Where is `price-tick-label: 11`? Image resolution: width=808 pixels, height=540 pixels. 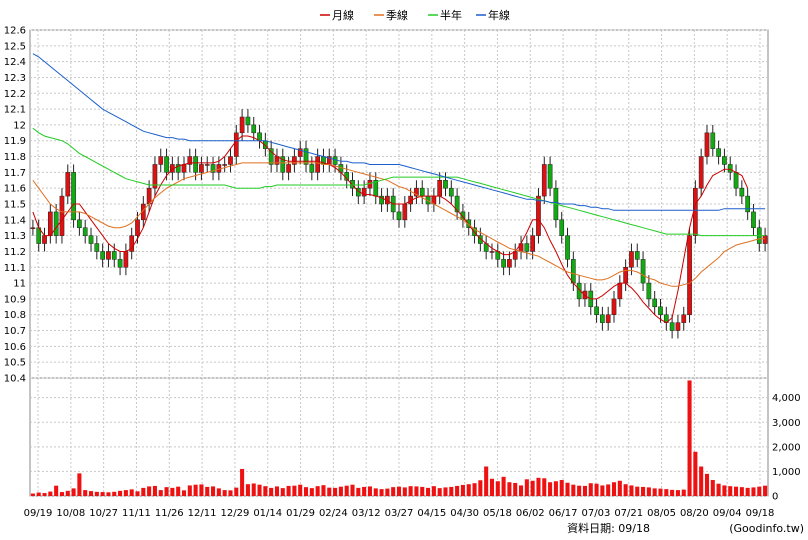
price-tick-label: 11 is located at coordinates (19, 284).